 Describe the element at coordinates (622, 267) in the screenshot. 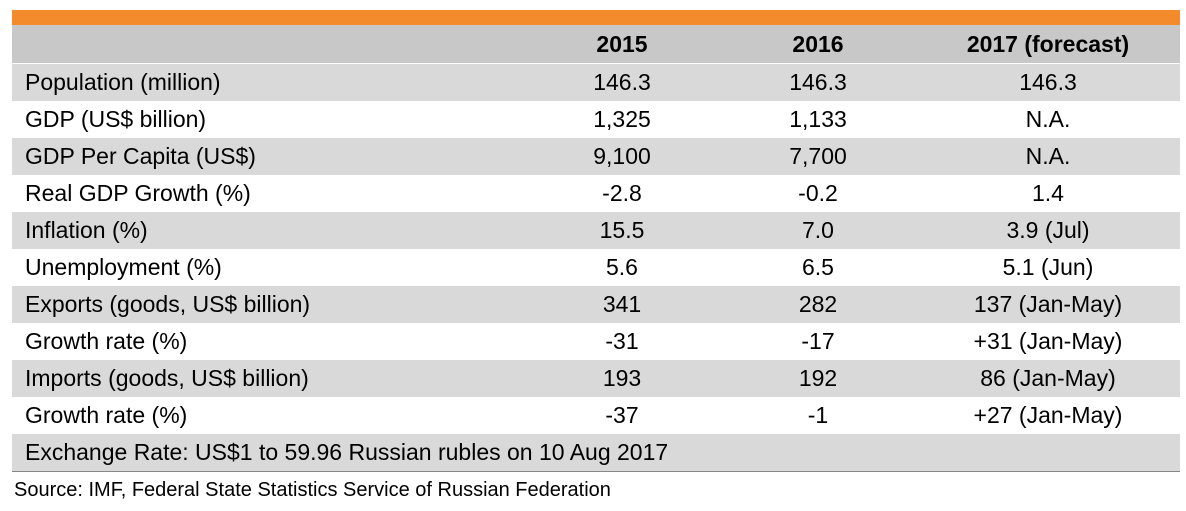

I see `table-cell: 5.6` at that location.